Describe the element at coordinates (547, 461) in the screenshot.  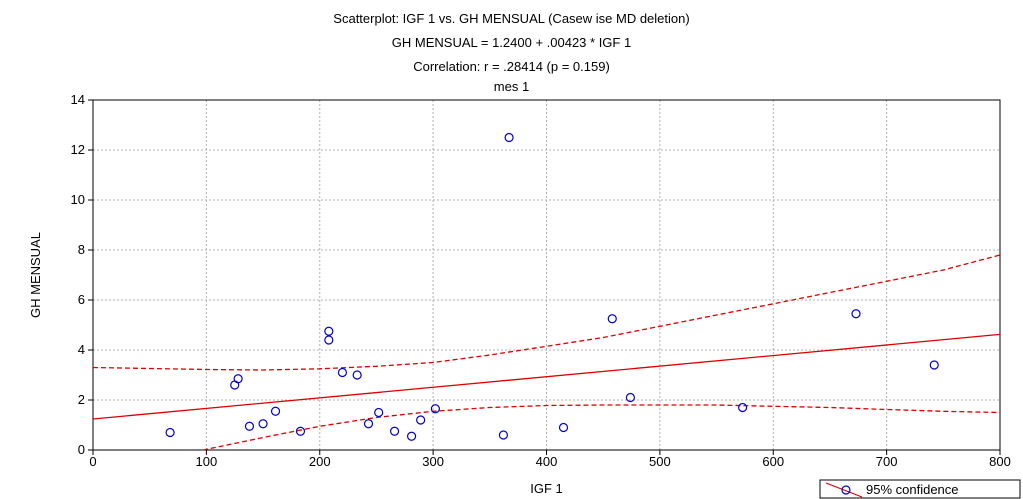
I see `x-tick-label: 400` at that location.